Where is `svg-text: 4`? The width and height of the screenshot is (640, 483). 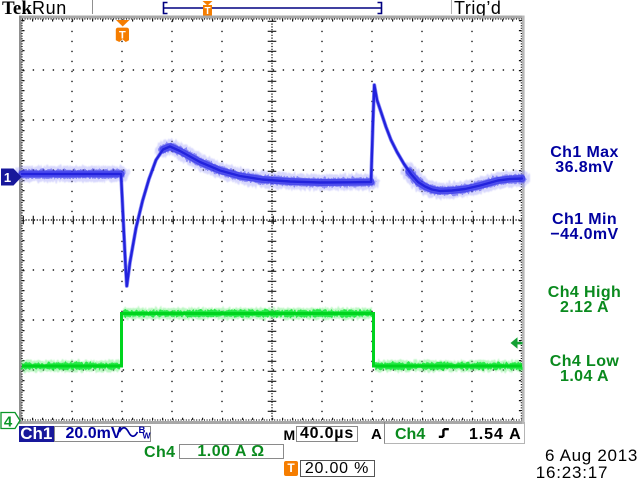
svg-text: 4 is located at coordinates (8, 422).